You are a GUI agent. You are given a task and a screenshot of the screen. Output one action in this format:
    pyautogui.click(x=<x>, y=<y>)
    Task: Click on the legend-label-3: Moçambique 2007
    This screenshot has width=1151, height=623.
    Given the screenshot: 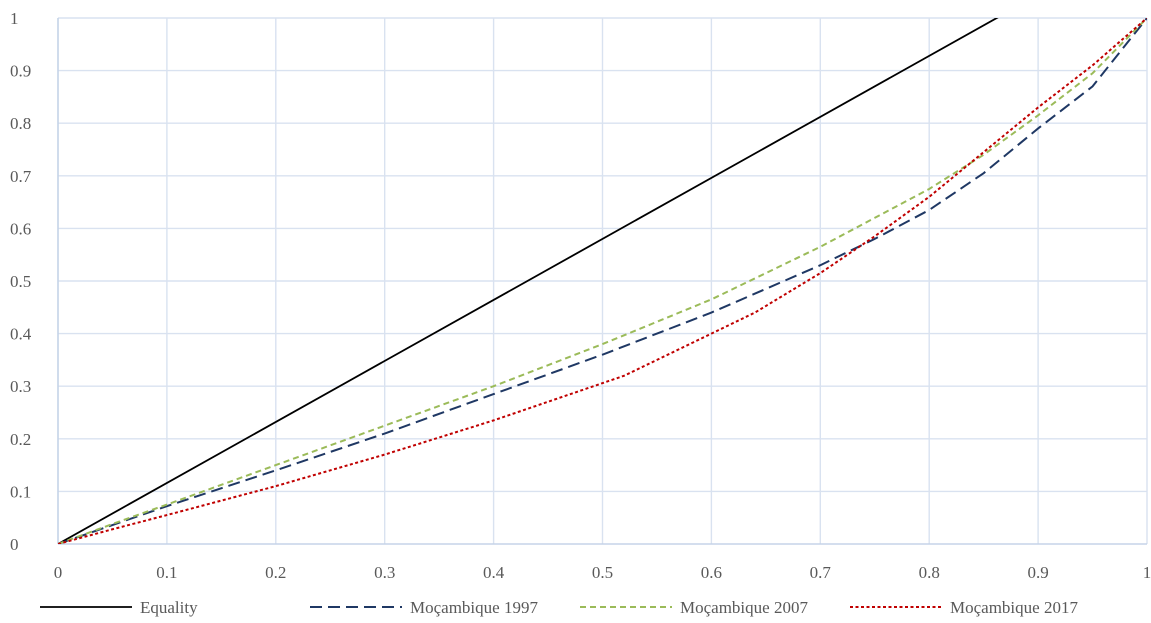 What is the action you would take?
    pyautogui.click(x=744, y=607)
    